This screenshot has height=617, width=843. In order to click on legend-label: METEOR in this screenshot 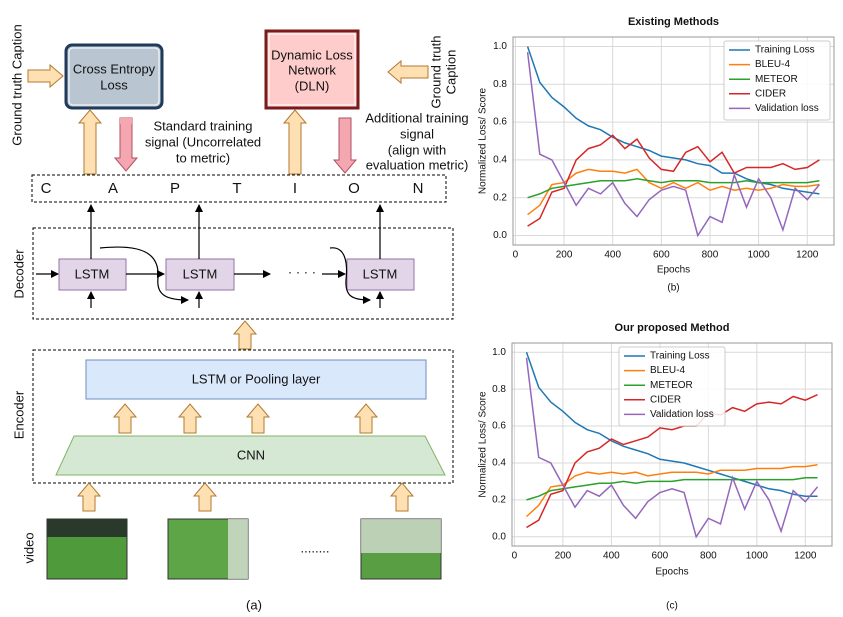, I will do `click(776, 79)`.